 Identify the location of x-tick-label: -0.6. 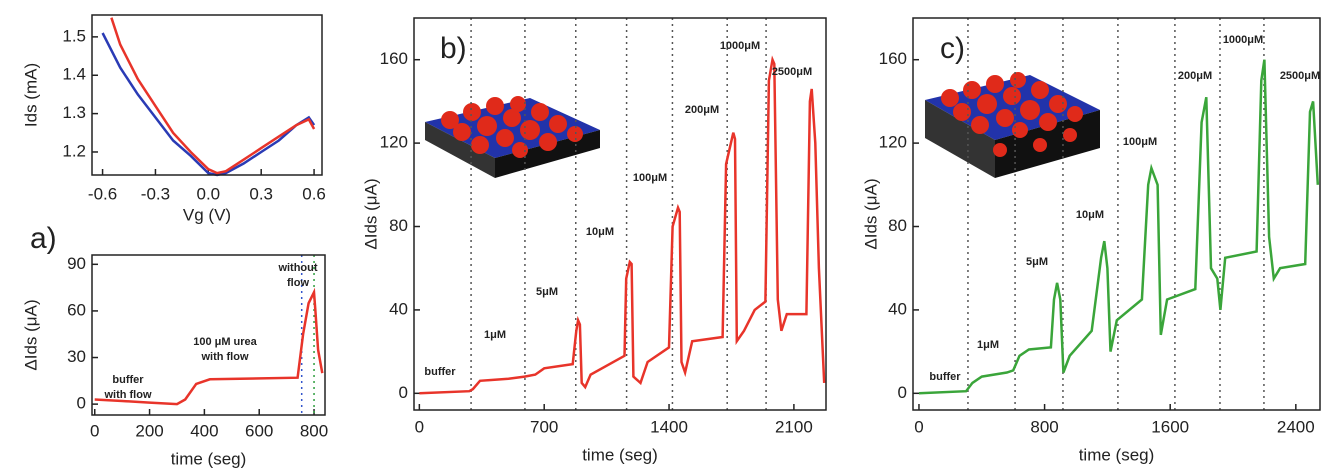
(102, 193).